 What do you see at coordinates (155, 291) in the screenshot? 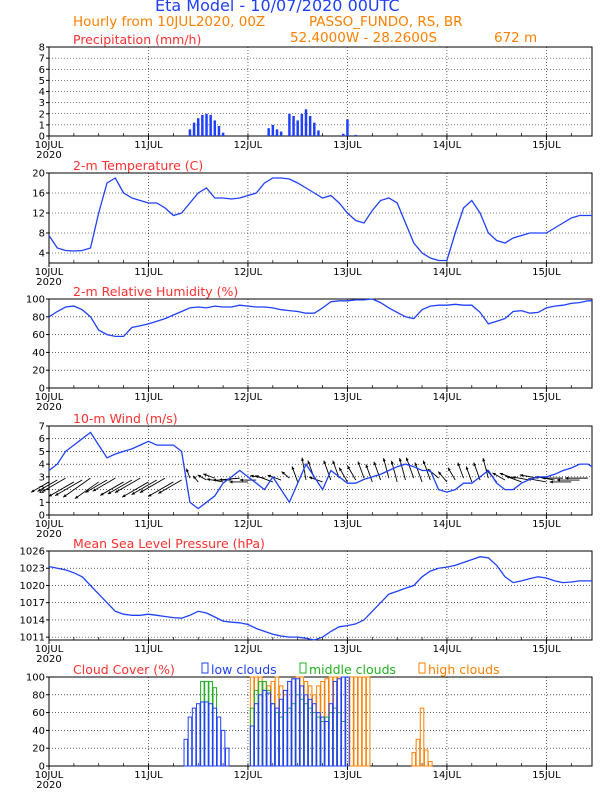
I see `rh-title: 2-m Relative Humidity (%)` at bounding box center [155, 291].